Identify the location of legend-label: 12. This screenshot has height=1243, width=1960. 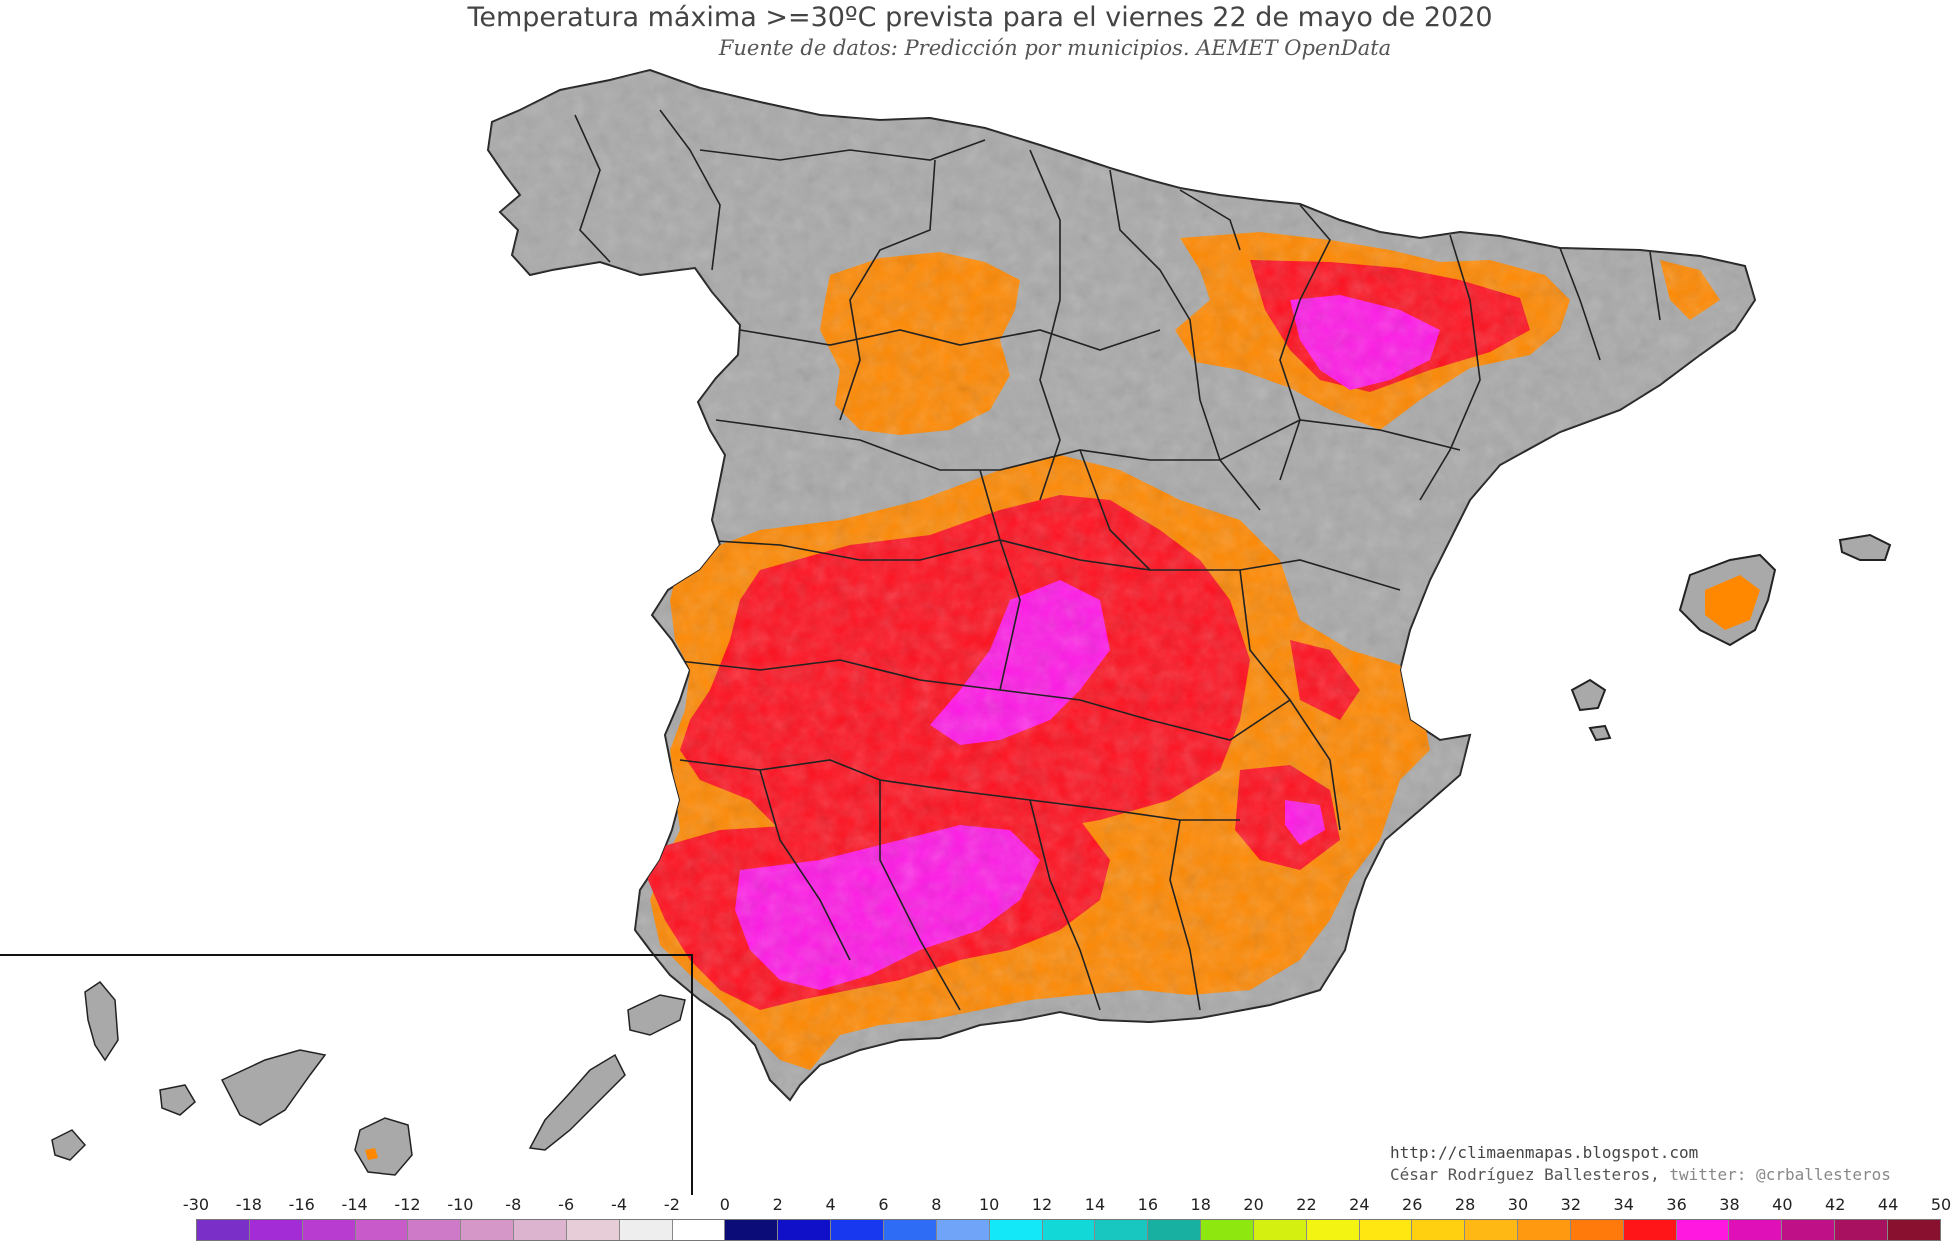
(1042, 1204).